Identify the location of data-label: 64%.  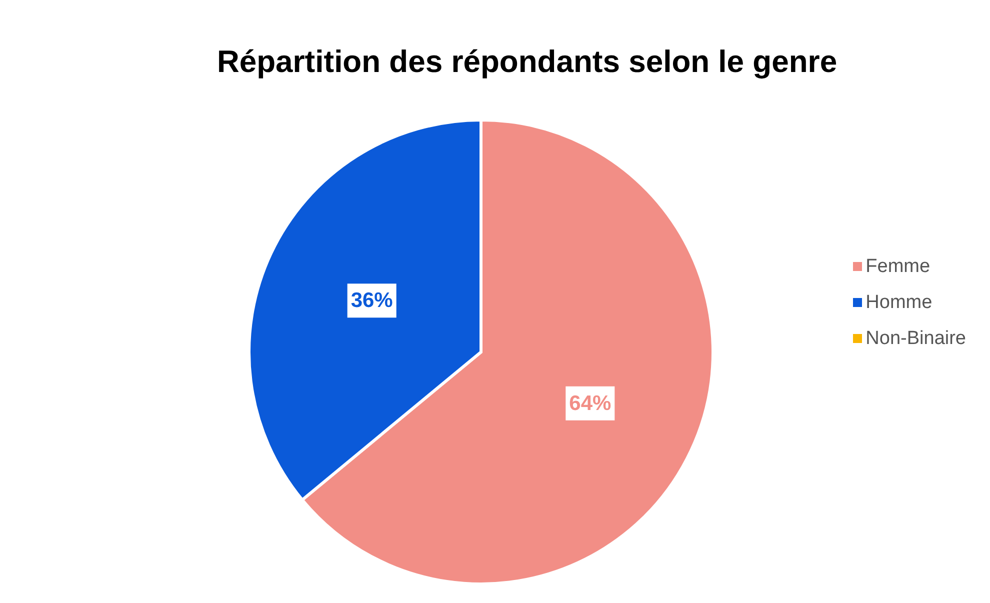
(590, 403).